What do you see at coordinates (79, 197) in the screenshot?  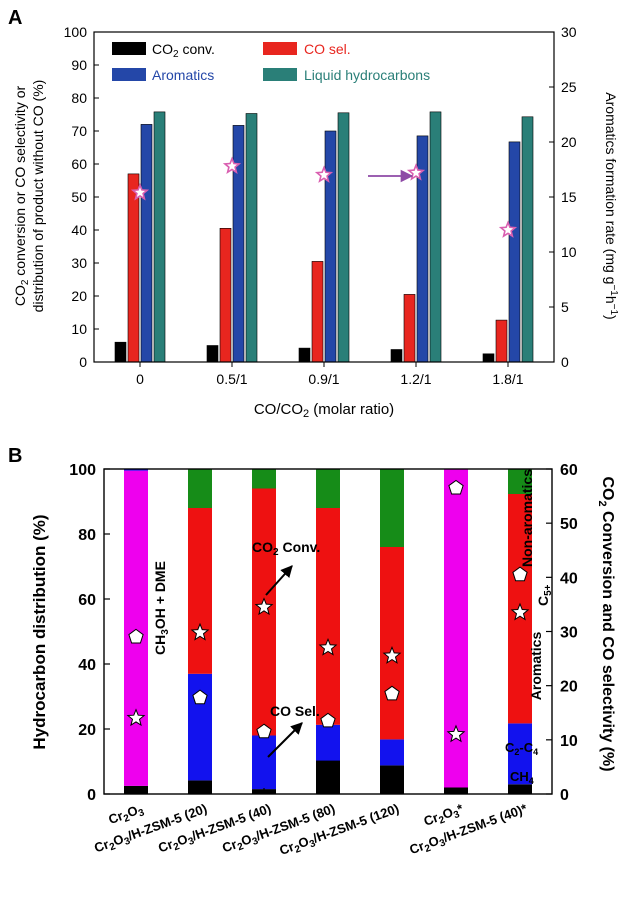 I see `y-tick-label: 50` at bounding box center [79, 197].